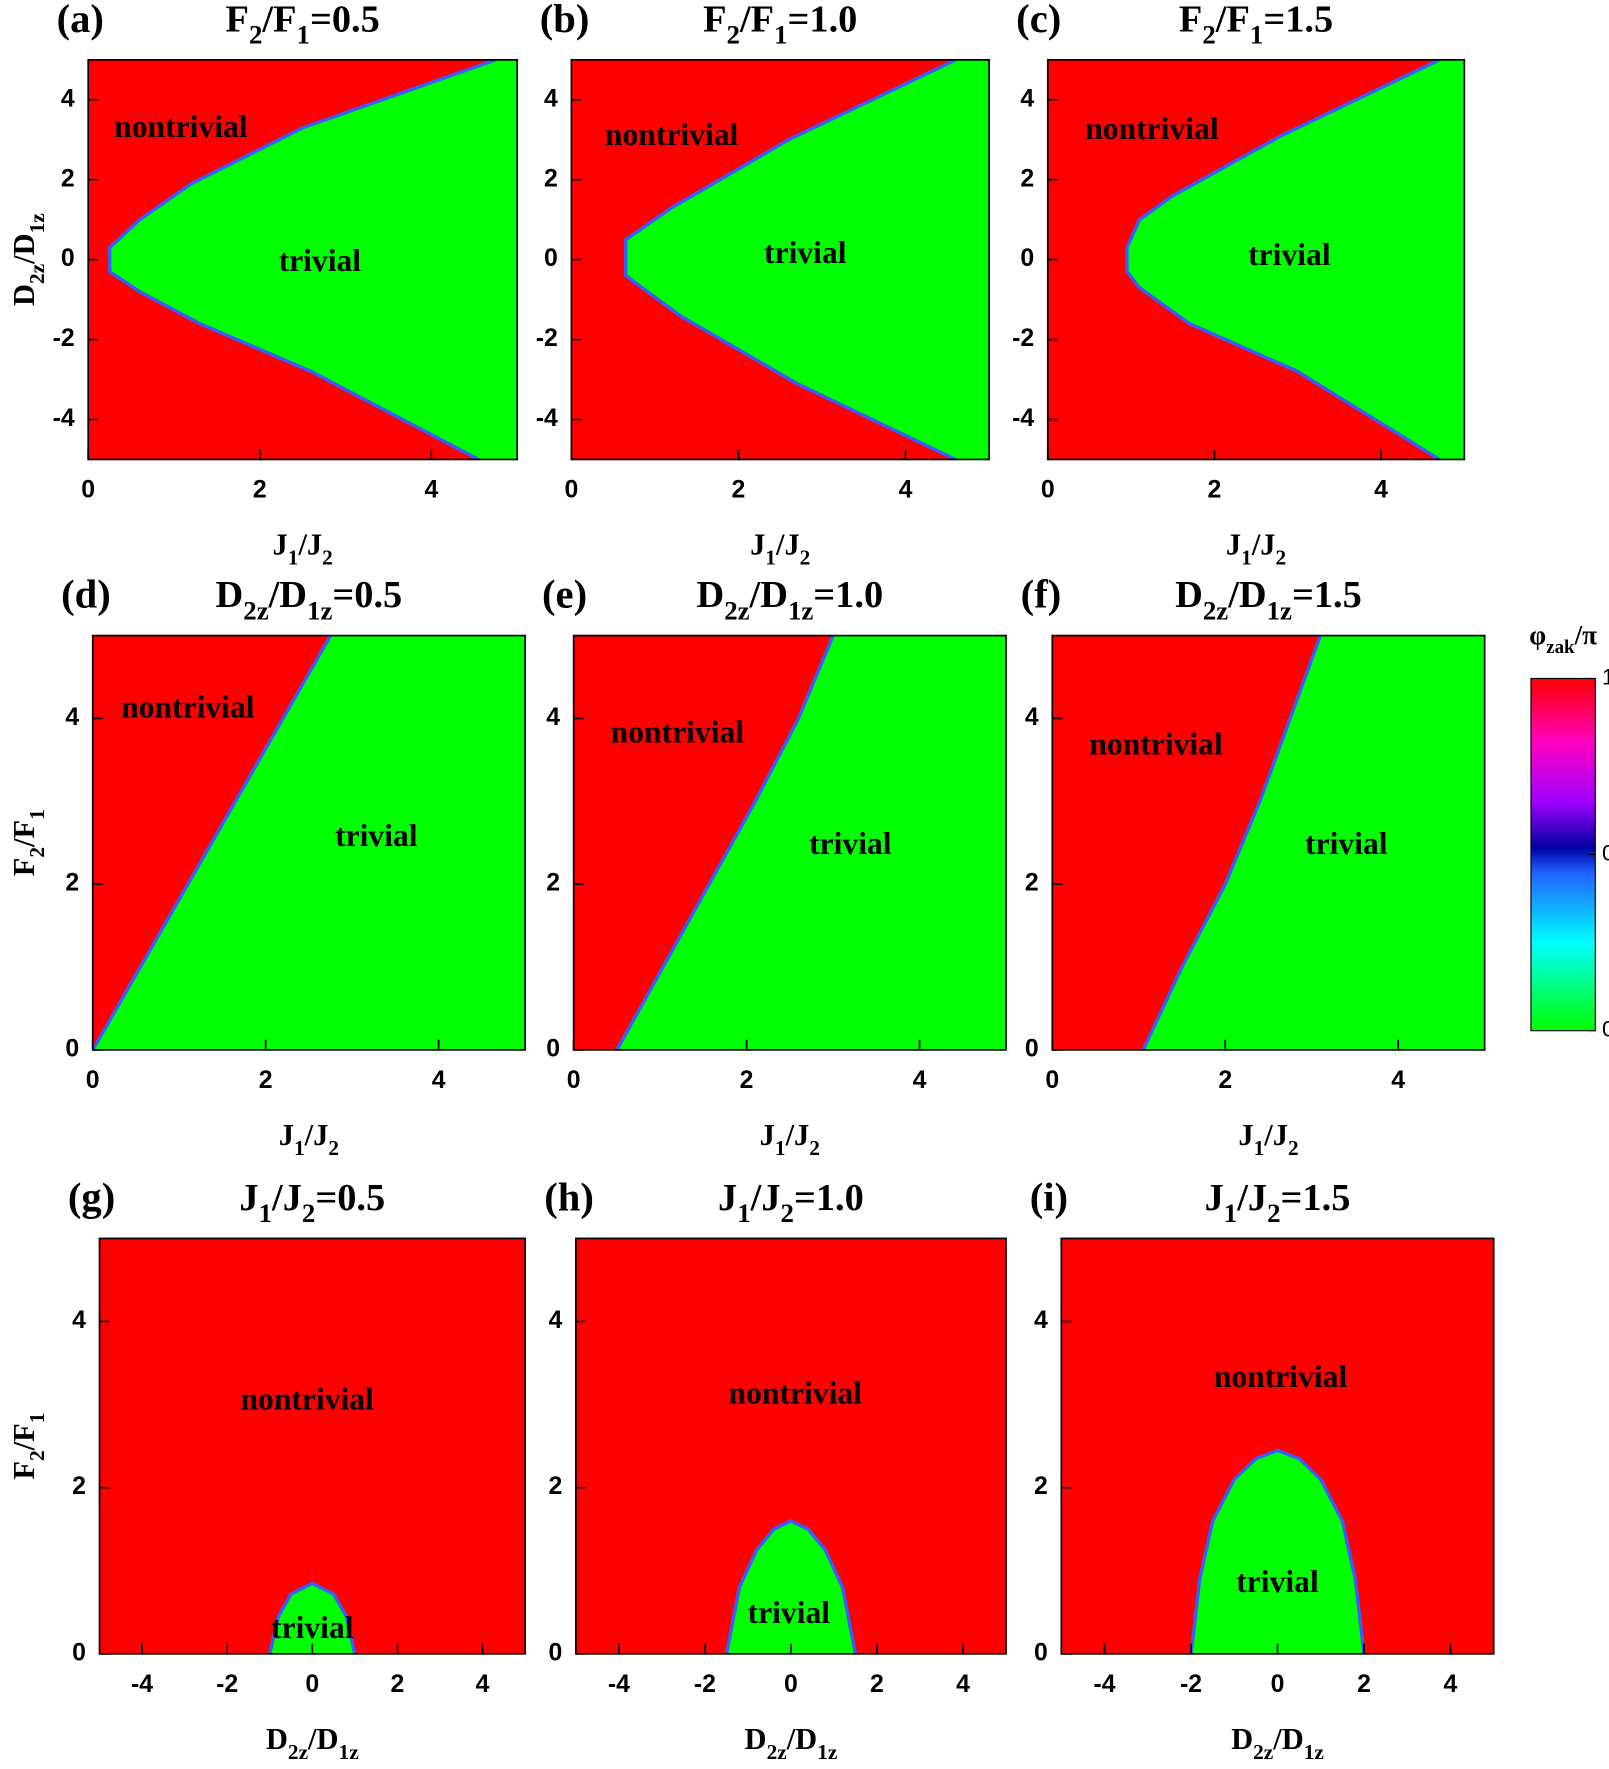  What do you see at coordinates (564, 594) in the screenshot?
I see `panel-label: (e)` at bounding box center [564, 594].